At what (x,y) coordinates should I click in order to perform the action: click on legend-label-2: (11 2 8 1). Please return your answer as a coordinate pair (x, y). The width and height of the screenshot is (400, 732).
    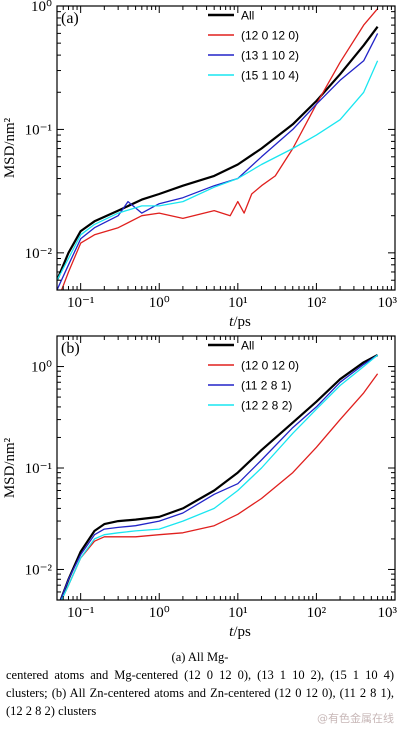
    Looking at the image, I should click on (266, 386).